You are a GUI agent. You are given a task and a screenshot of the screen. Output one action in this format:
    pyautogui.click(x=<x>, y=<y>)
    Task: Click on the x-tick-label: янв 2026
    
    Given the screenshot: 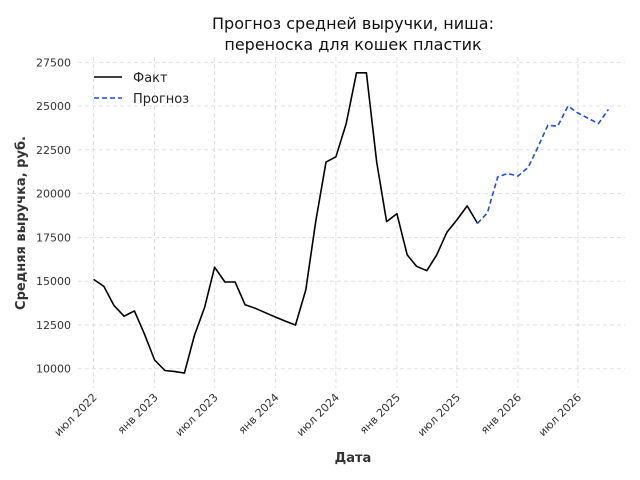 What is the action you would take?
    pyautogui.click(x=501, y=414)
    